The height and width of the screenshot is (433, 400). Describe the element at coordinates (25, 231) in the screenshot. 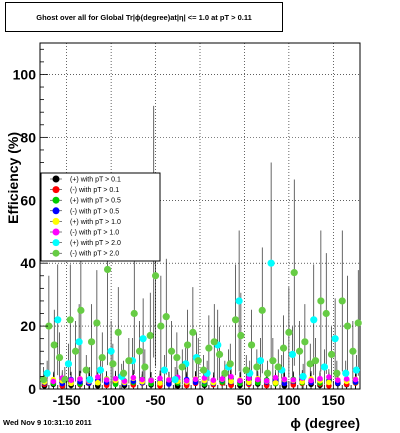

I see `y-tick-labels: 0 20 40 60 80 100` at that location.